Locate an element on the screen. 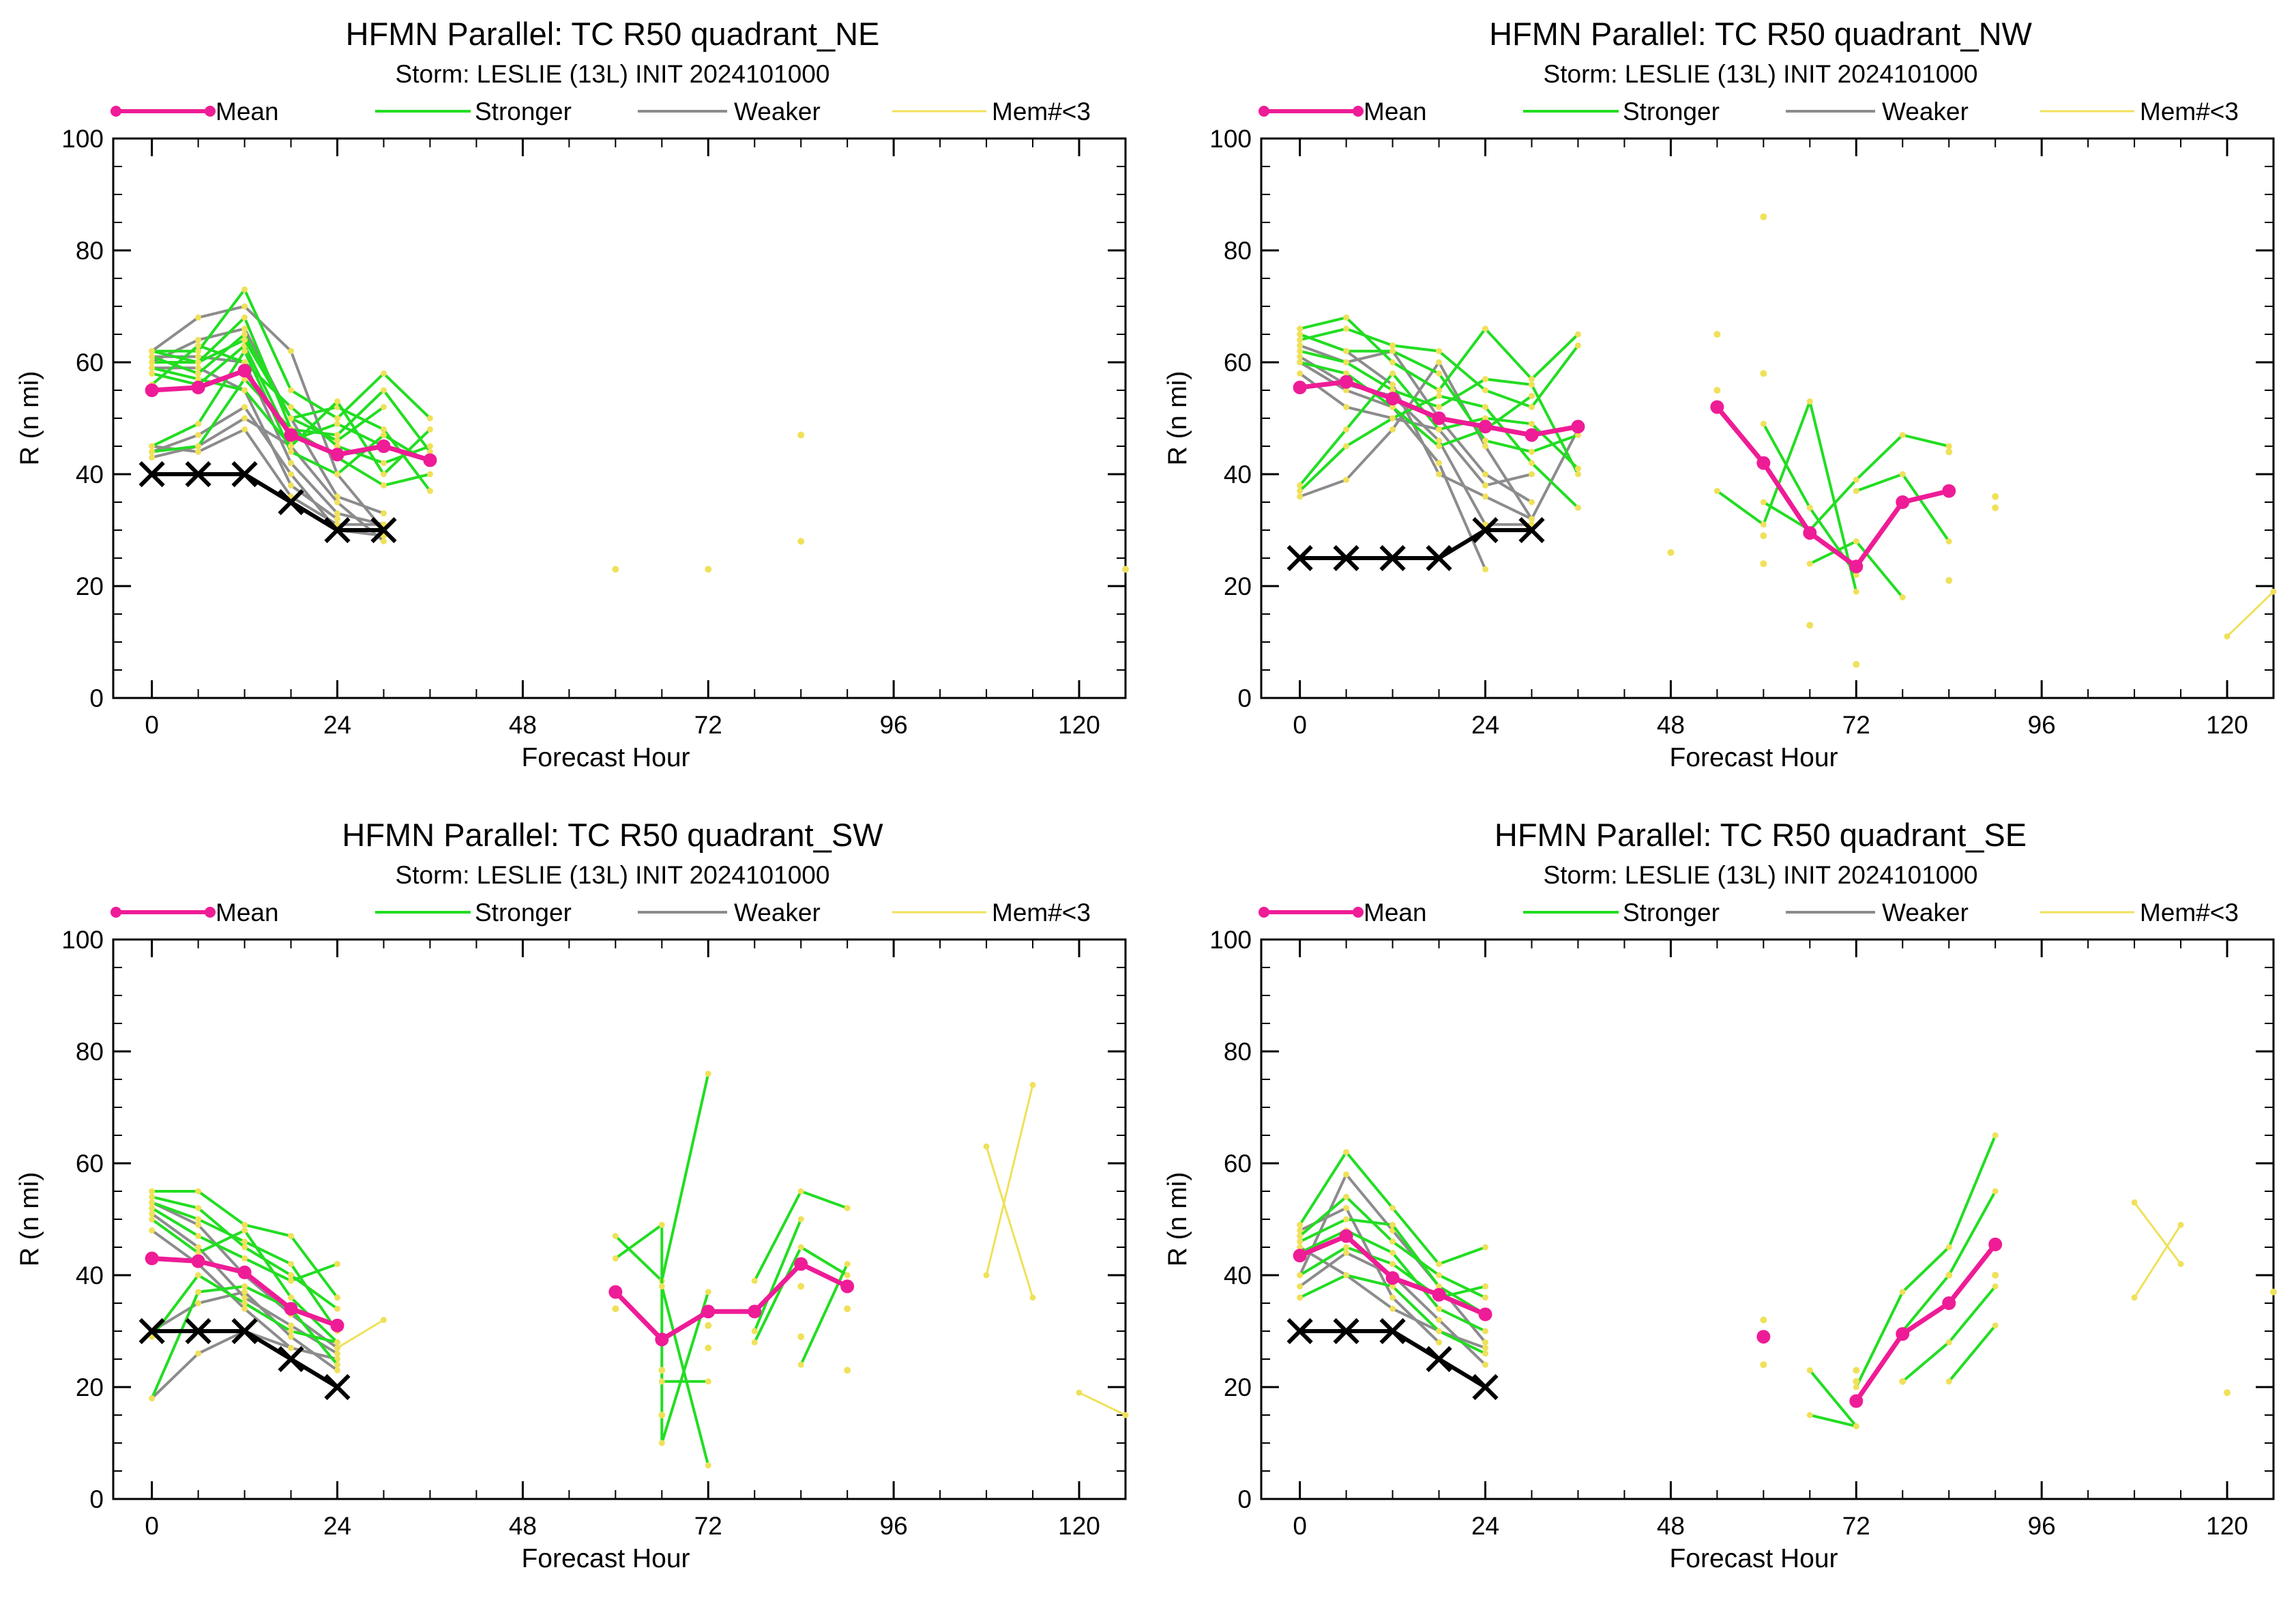  chart-title: HFMN Parallel: TC R50 quadrant_SE is located at coordinates (1761, 835).